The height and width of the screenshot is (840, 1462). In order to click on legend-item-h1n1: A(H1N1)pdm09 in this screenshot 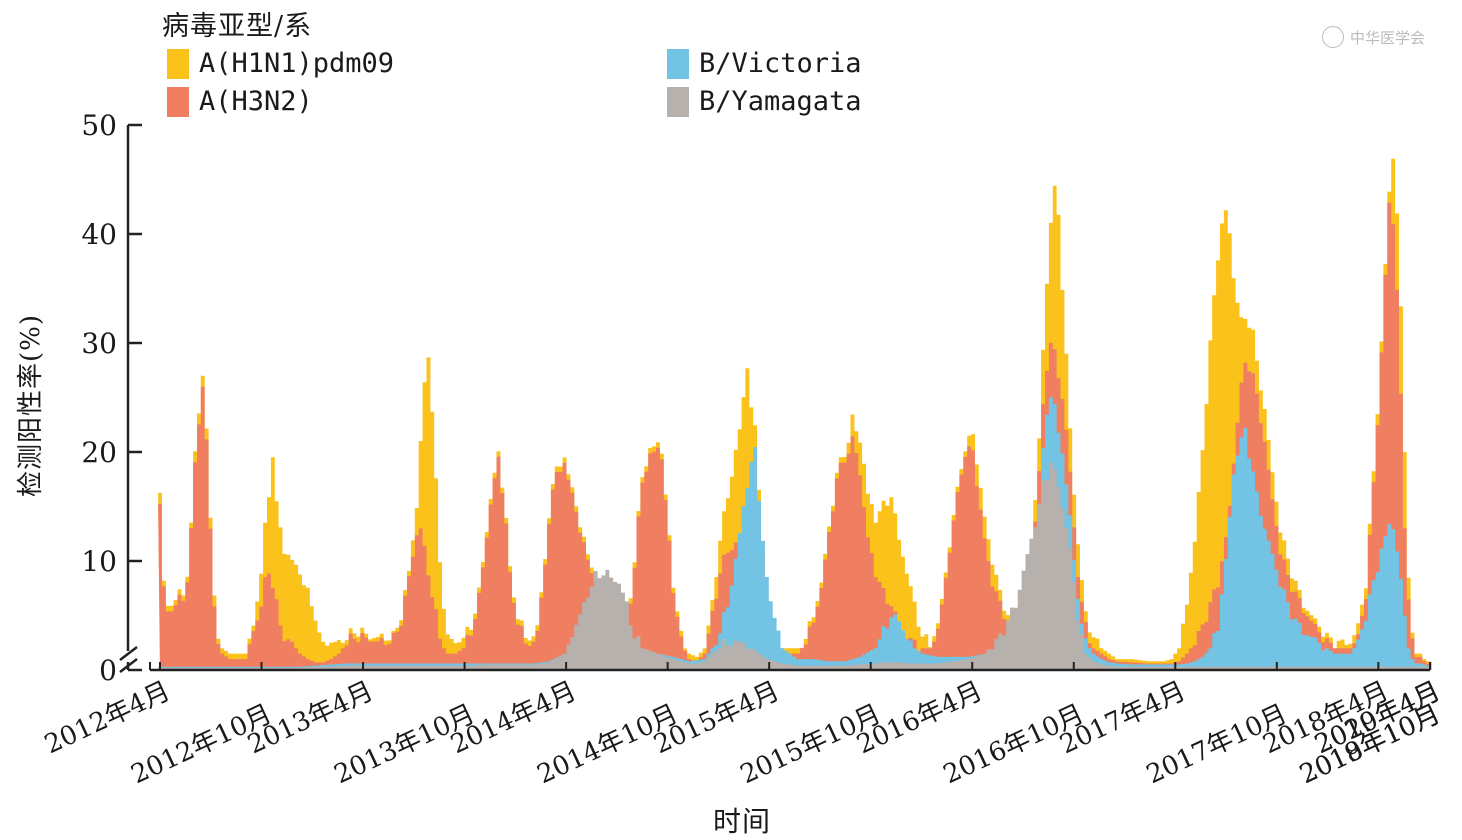, I will do `click(280, 63)`.